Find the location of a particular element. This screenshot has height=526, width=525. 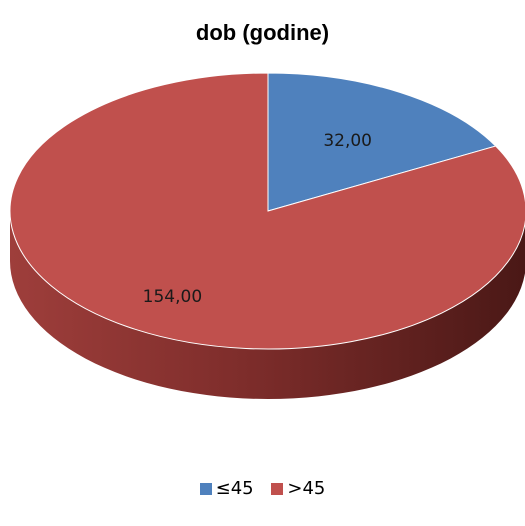

legend-item-le45: ≤45 is located at coordinates (226, 488).